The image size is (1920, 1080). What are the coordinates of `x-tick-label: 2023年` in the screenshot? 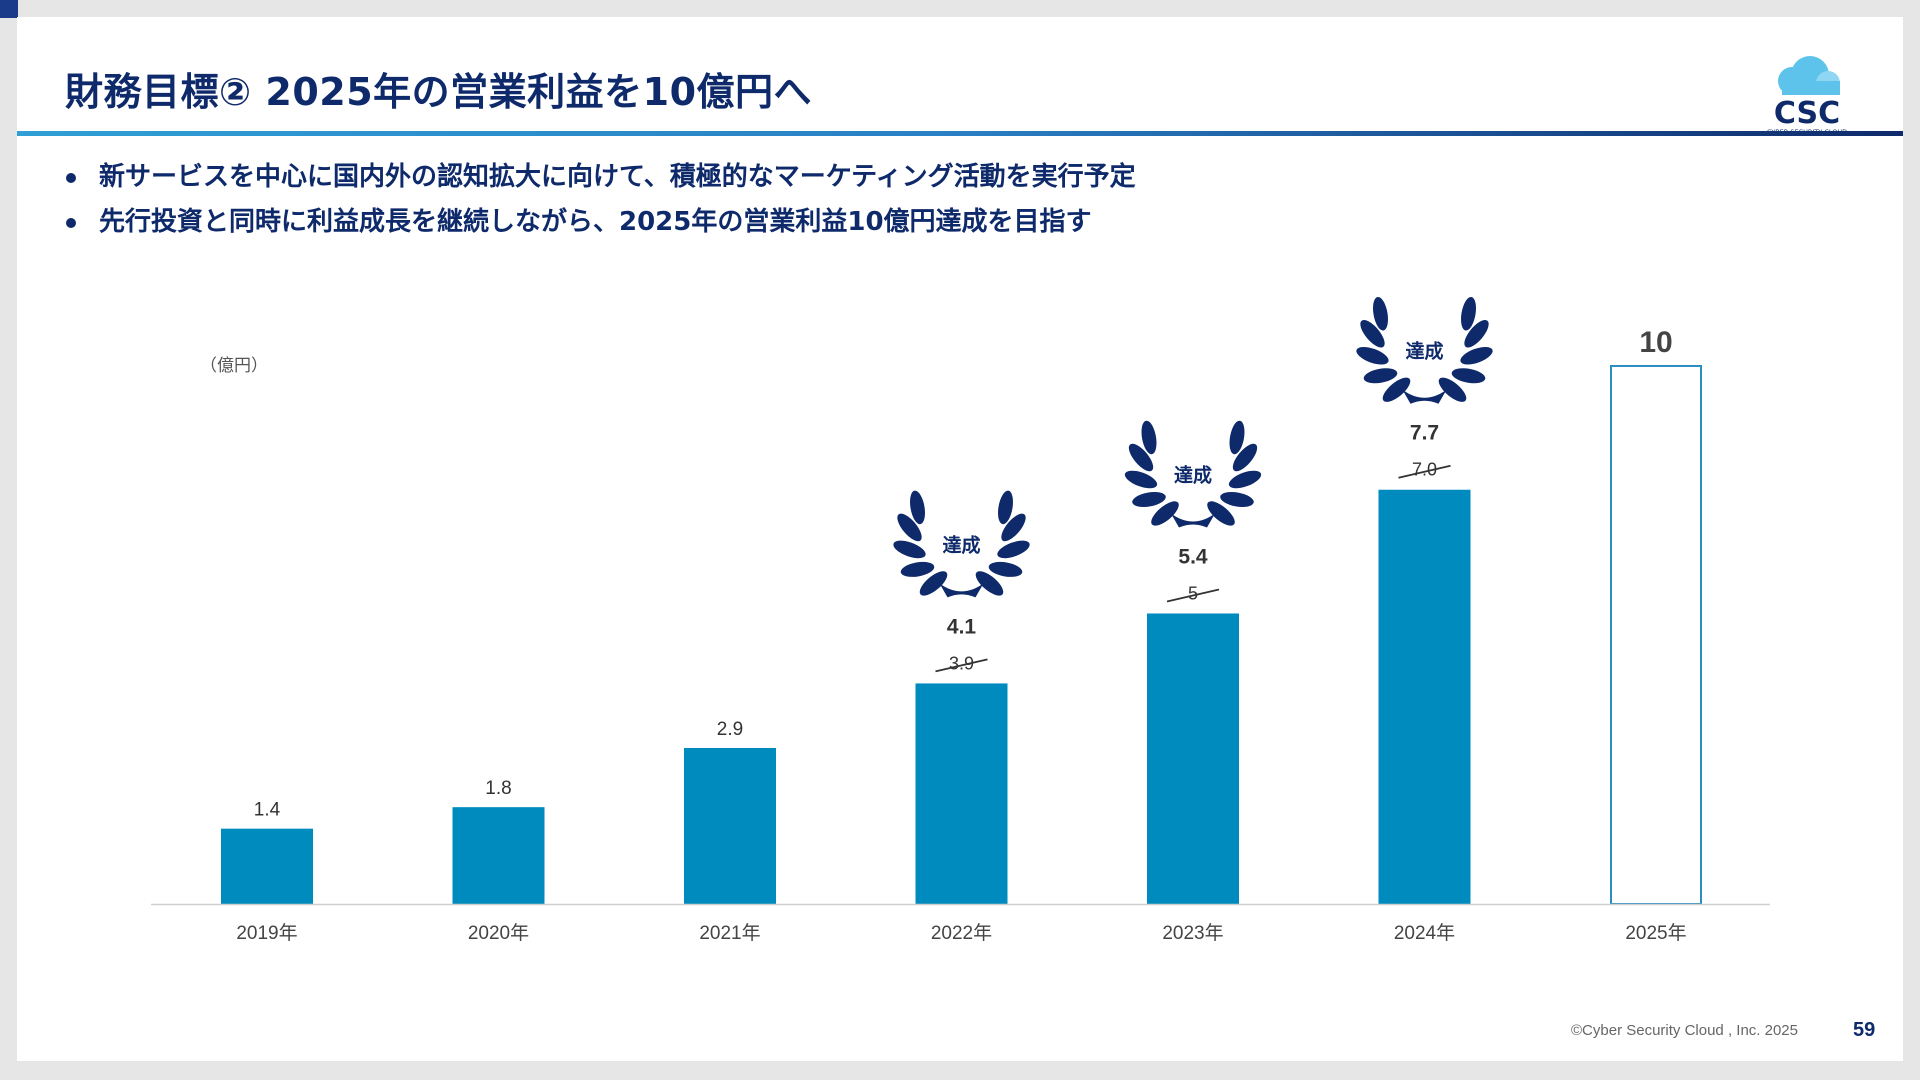 It's located at (1192, 933).